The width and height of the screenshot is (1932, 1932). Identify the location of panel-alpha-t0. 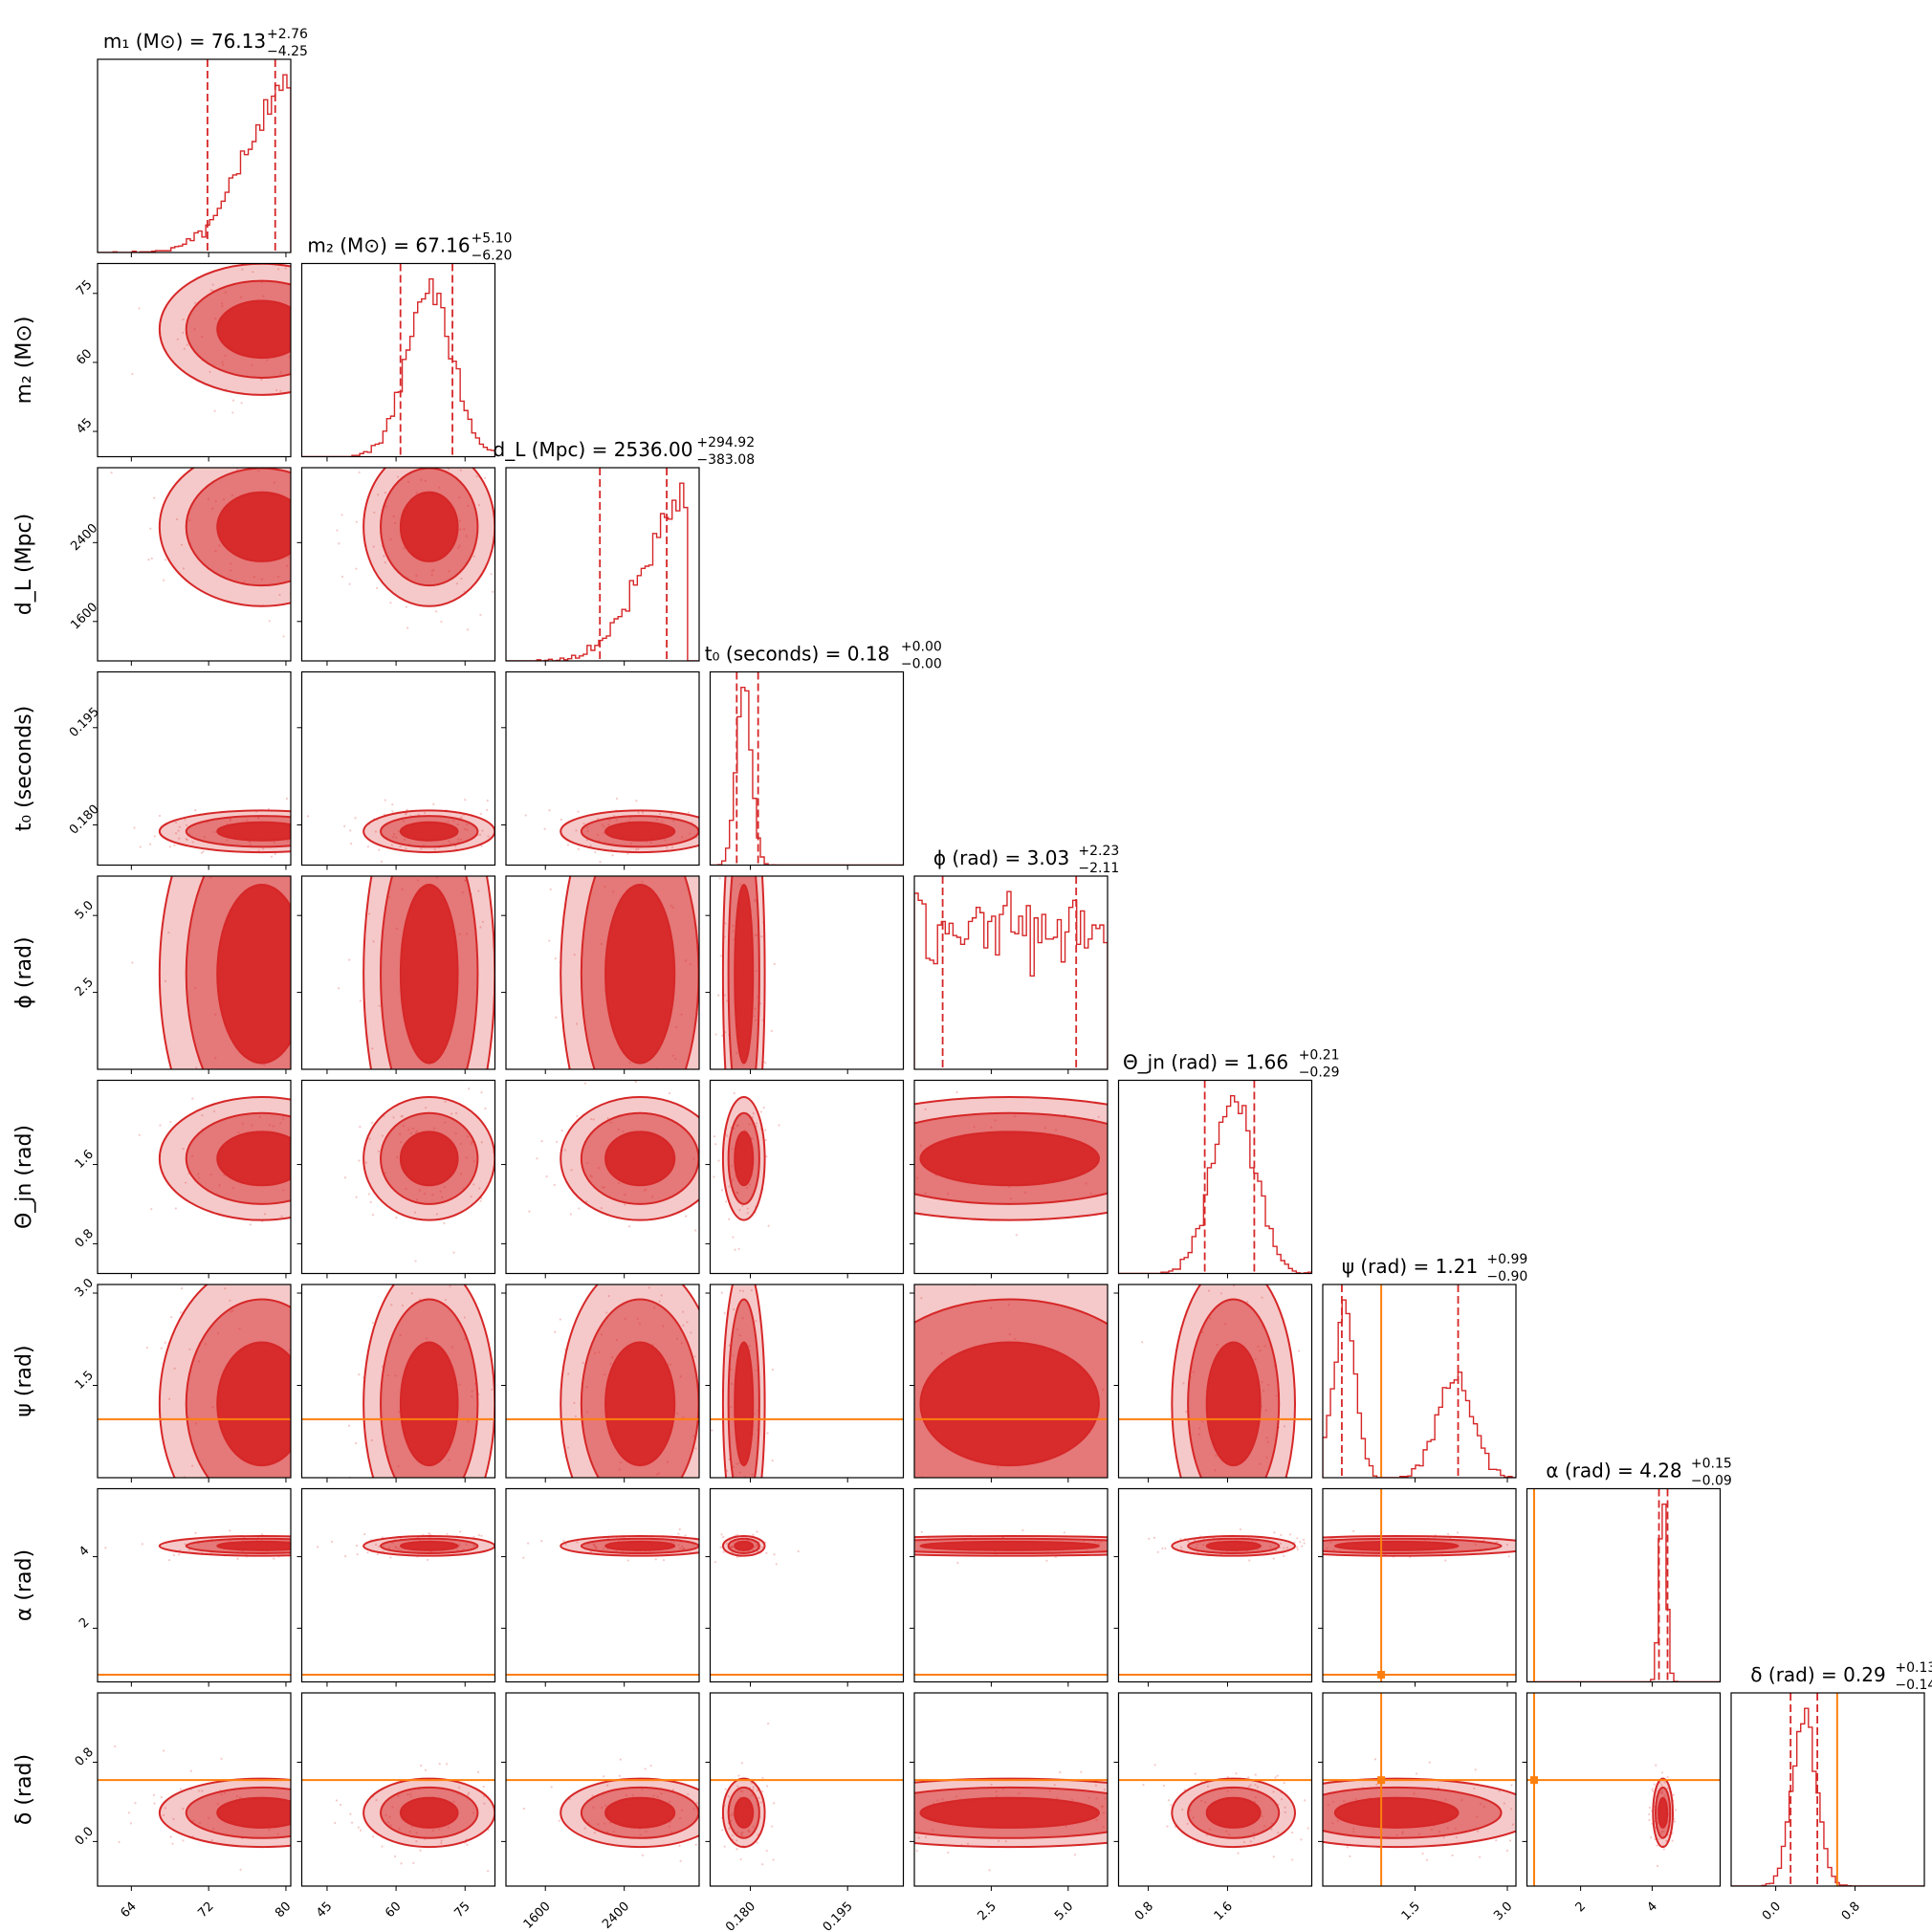
(807, 1603).